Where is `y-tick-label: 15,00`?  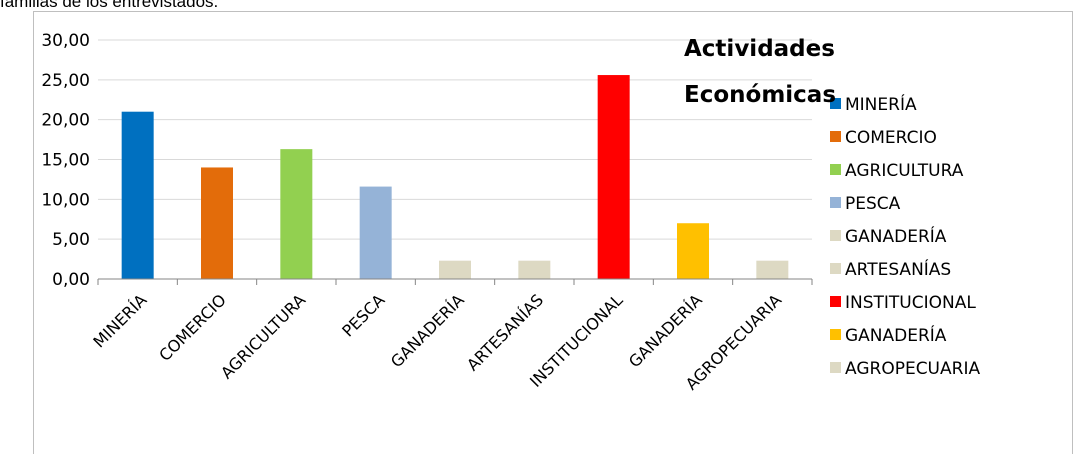
y-tick-label: 15,00 is located at coordinates (65, 161).